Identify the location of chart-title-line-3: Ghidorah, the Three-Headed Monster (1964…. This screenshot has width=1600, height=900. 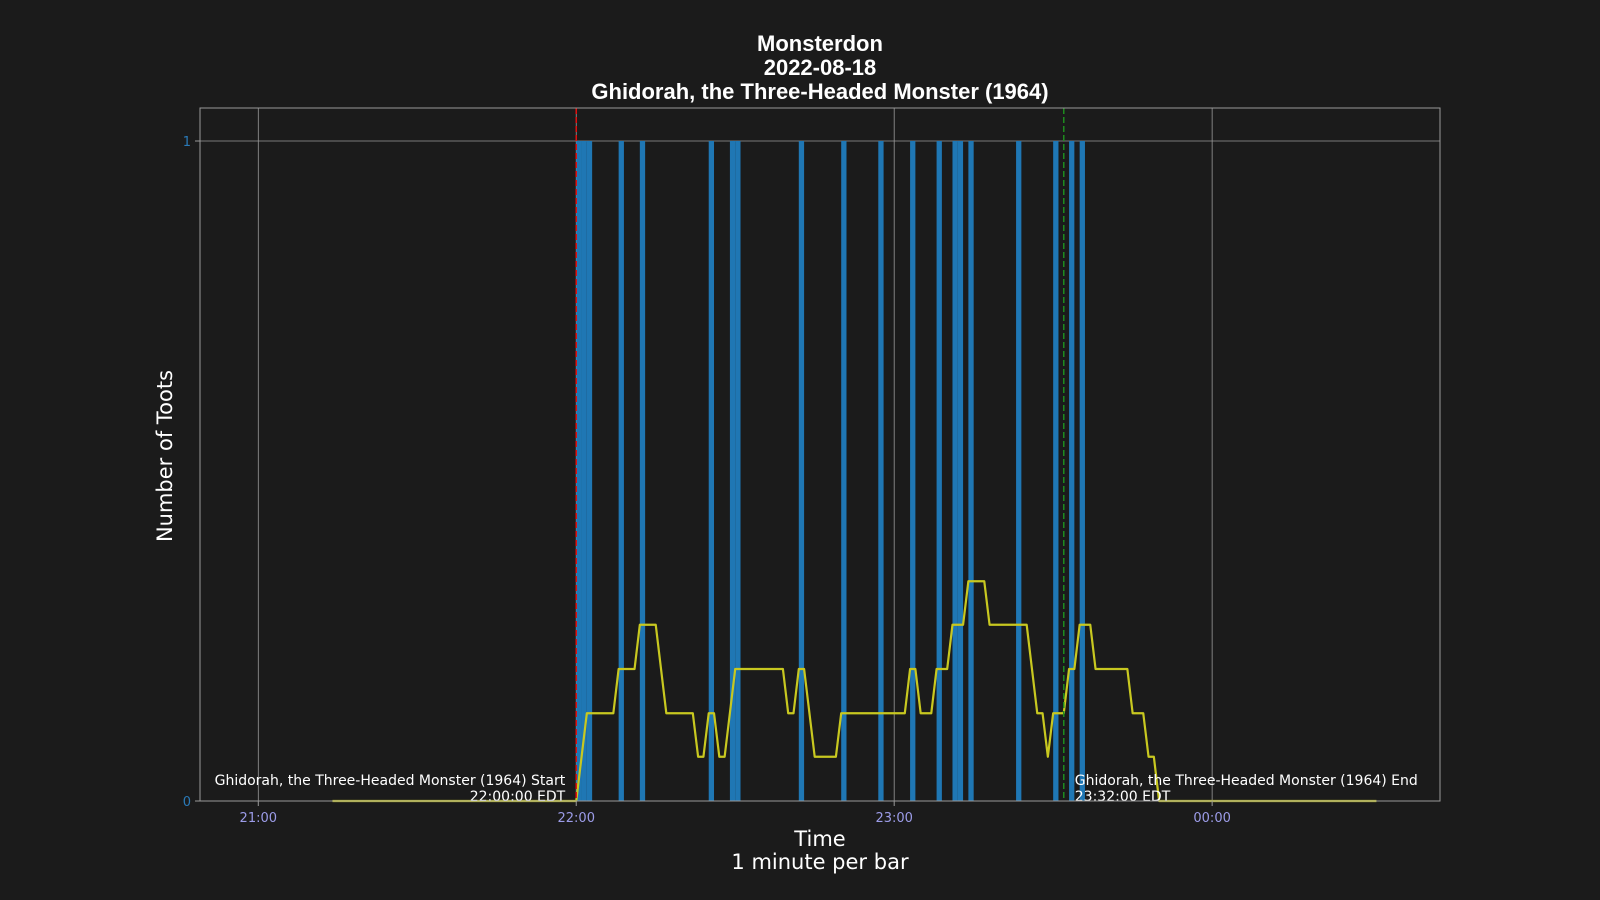
(819, 91).